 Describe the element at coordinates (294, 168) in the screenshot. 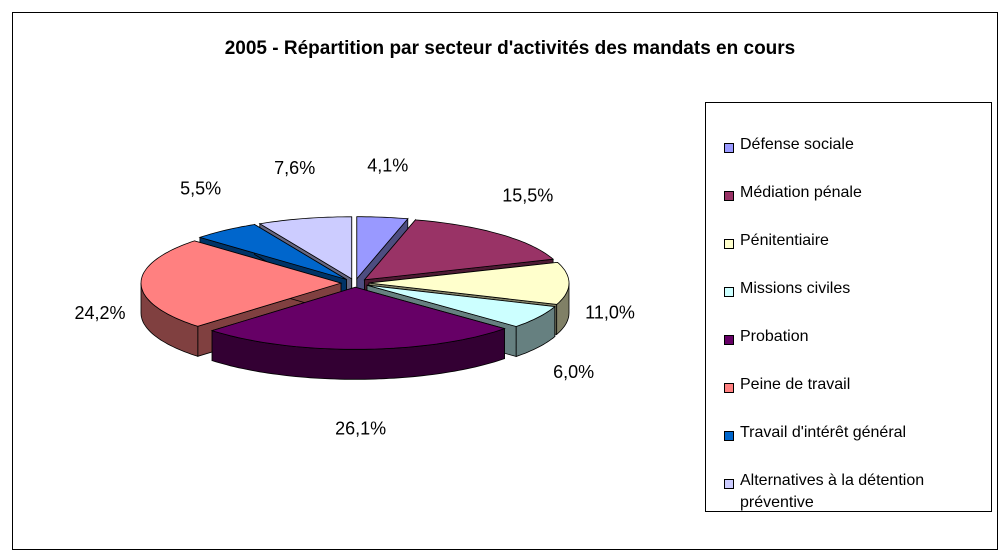

I see `data-label: 7,6%` at that location.